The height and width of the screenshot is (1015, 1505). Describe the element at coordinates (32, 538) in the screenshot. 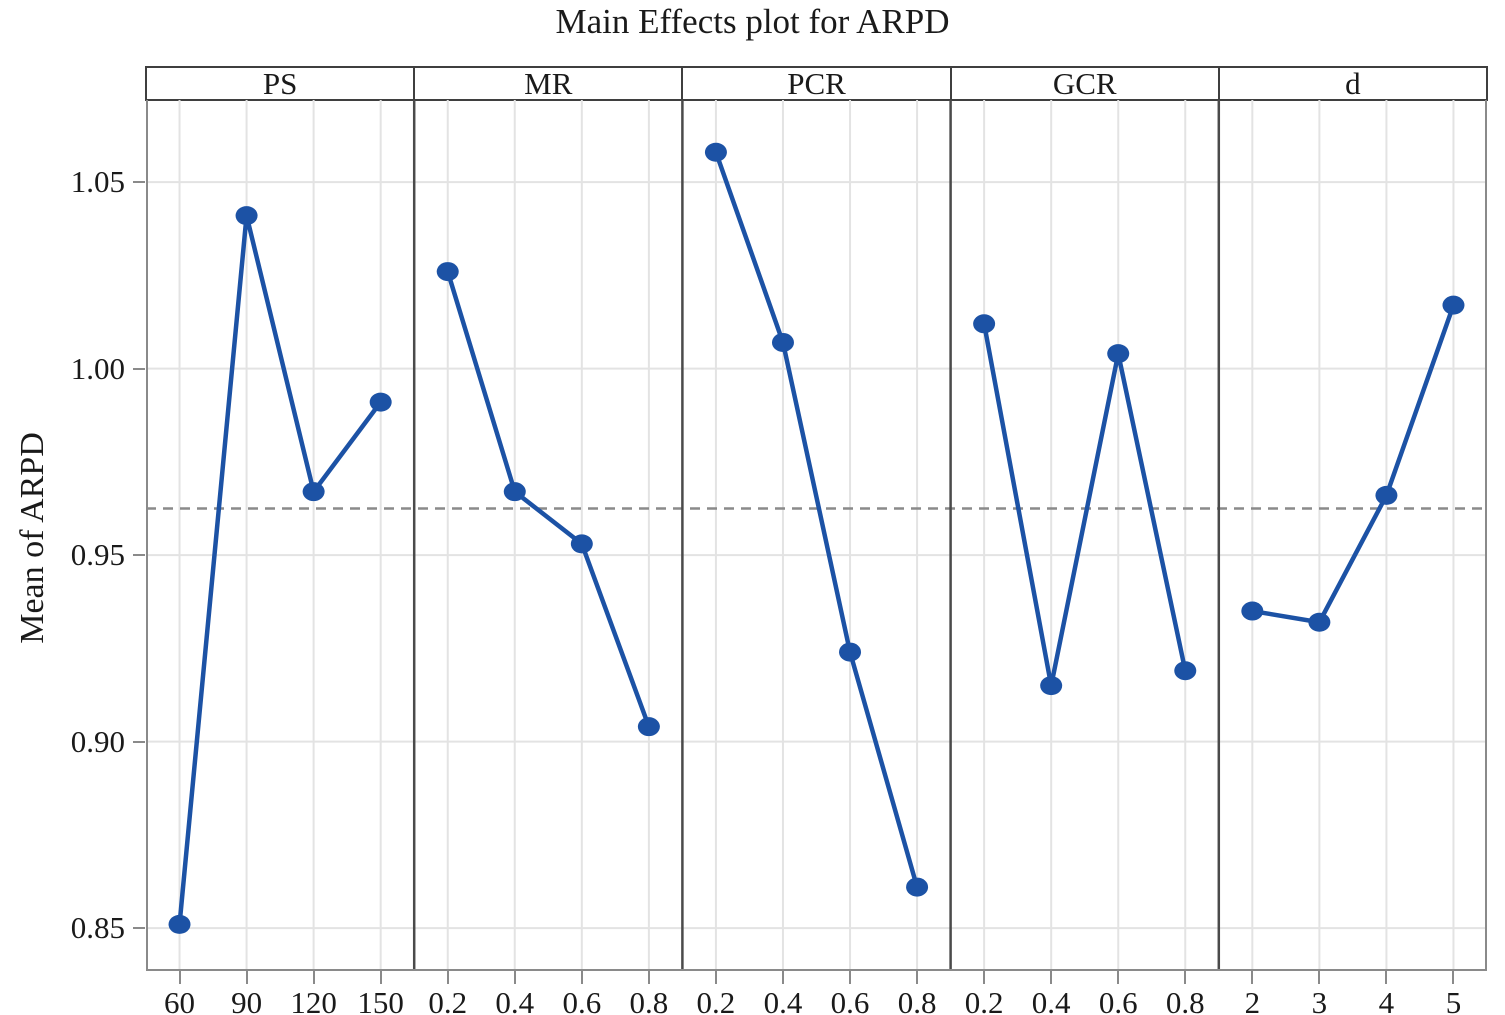

I see `y-axis-title: Mean of ARPD` at that location.